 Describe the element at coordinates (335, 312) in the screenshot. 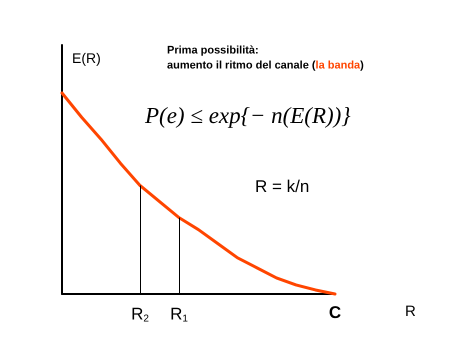

I see `x-tick-label: C` at that location.